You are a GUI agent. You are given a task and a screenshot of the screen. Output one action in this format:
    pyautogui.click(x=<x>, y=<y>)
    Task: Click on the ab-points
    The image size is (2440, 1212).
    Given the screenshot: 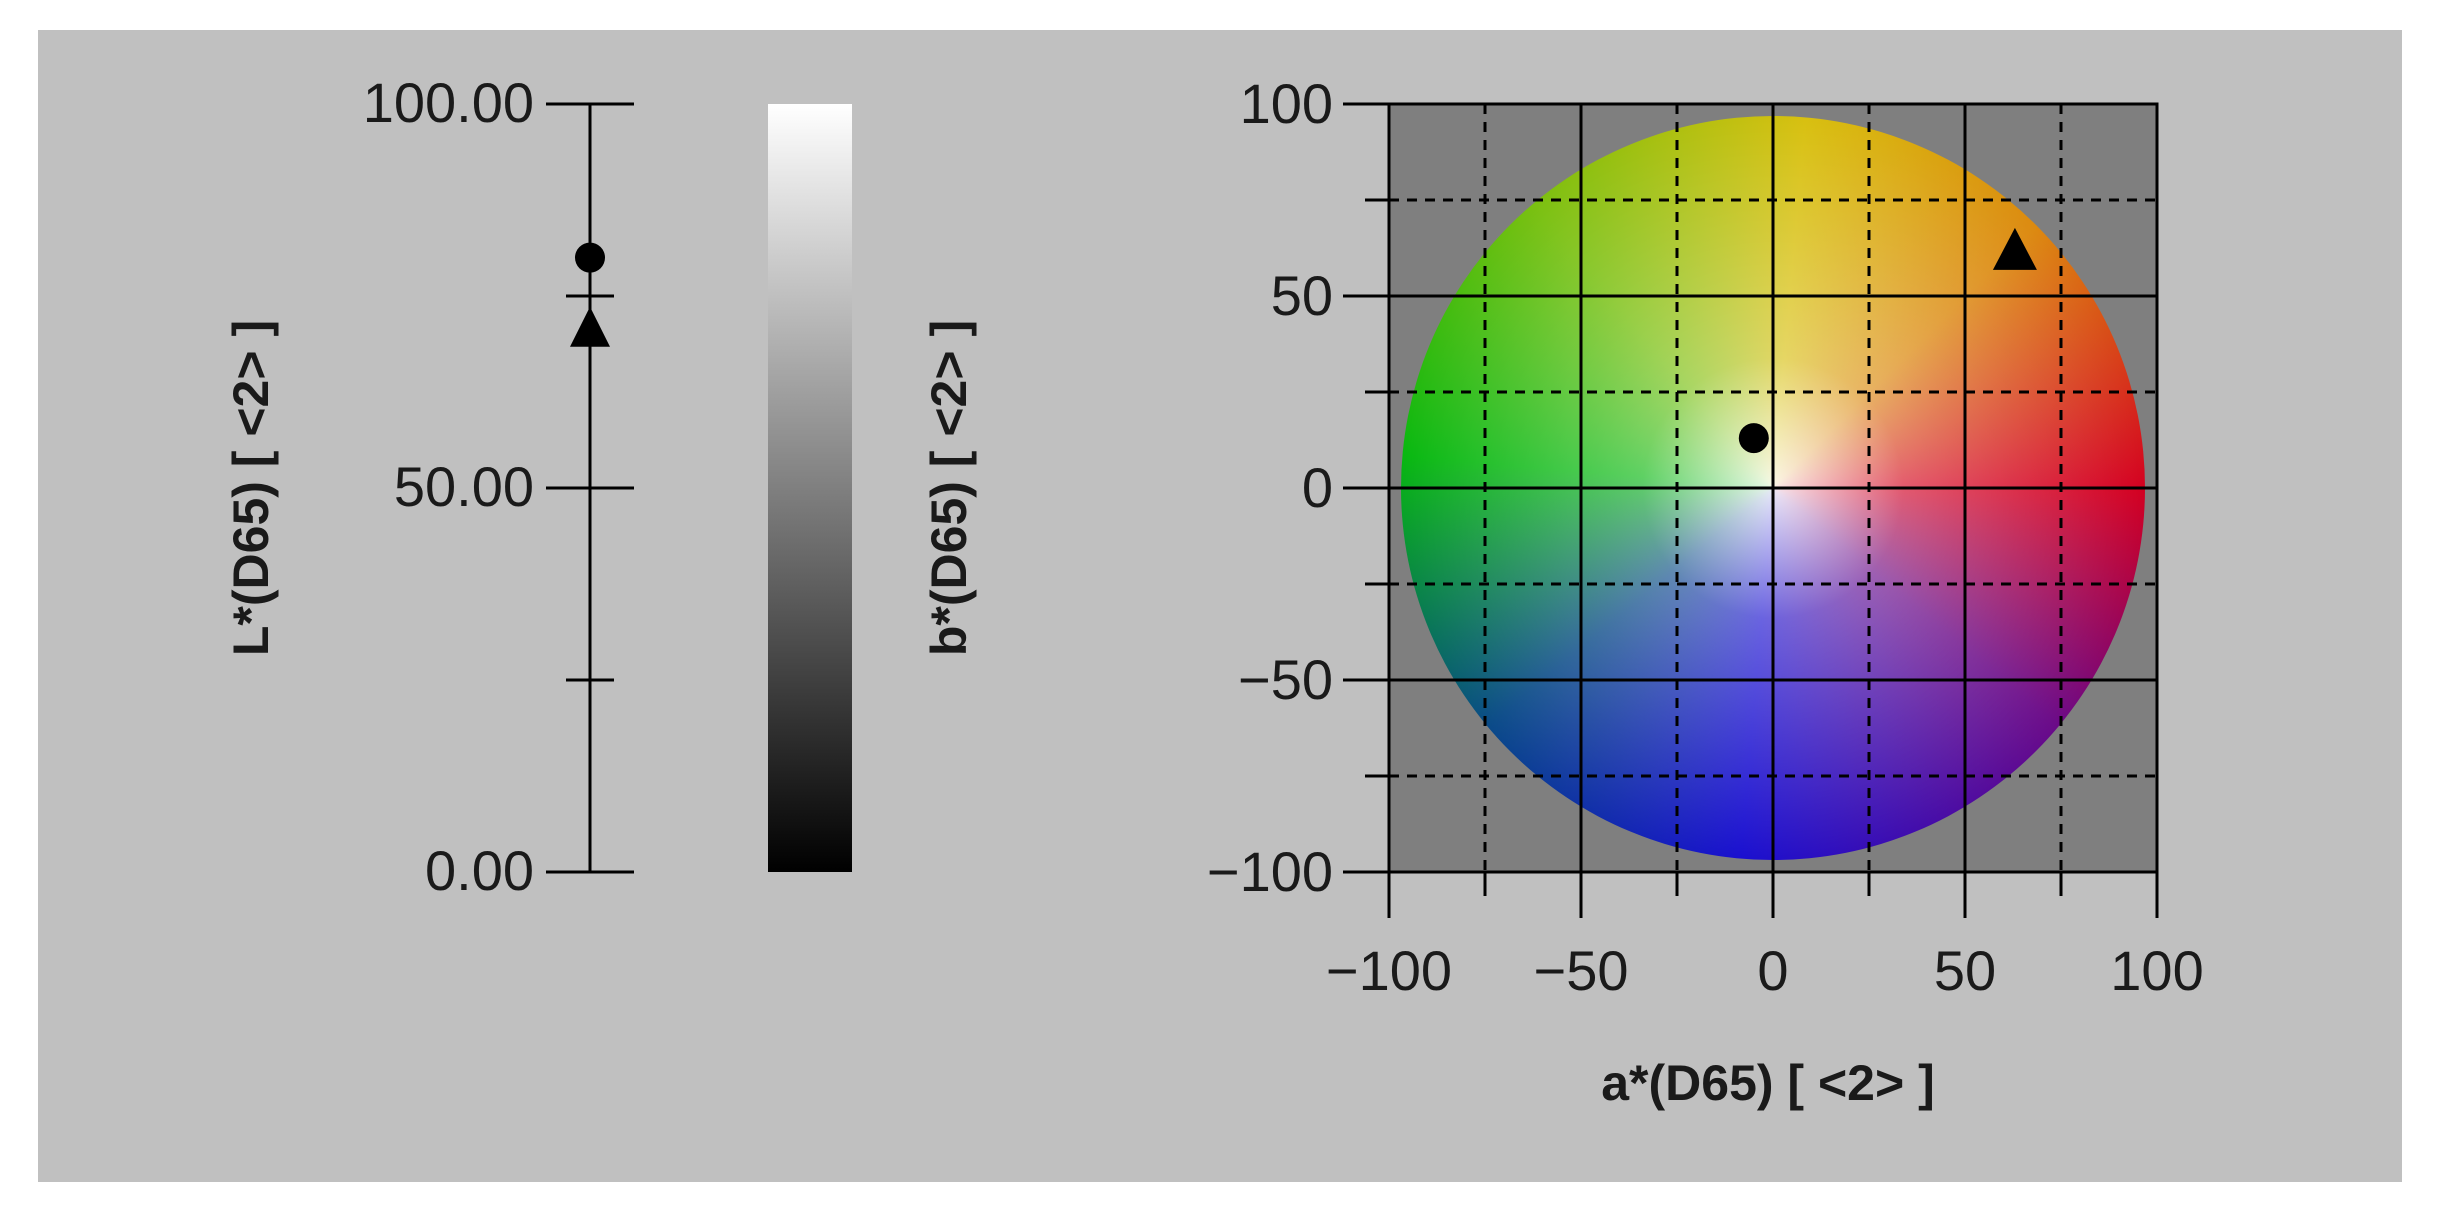 What is the action you would take?
    pyautogui.click(x=1887, y=340)
    